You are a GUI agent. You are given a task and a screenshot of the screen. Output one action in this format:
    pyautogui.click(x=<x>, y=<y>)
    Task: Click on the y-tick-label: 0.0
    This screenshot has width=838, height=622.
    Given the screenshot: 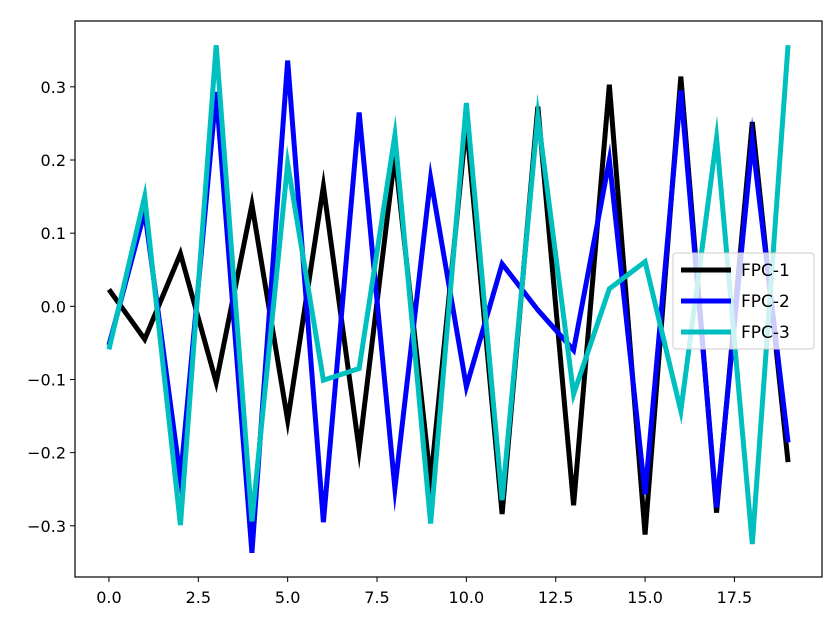 What is the action you would take?
    pyautogui.click(x=53, y=306)
    